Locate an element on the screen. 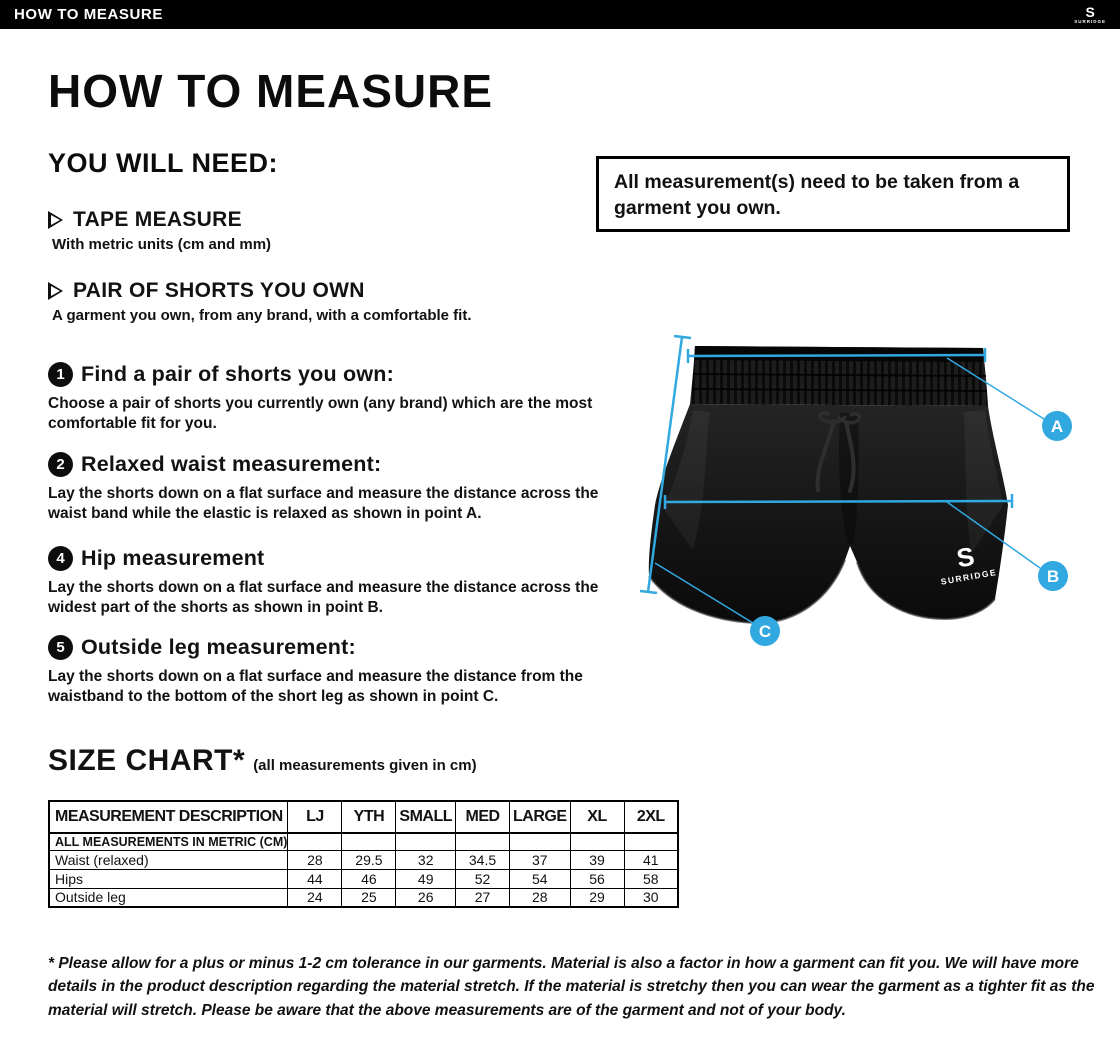 The height and width of the screenshot is (1041, 1120). need-title: PAIR OF SHORTS YOU OWN is located at coordinates (219, 290).